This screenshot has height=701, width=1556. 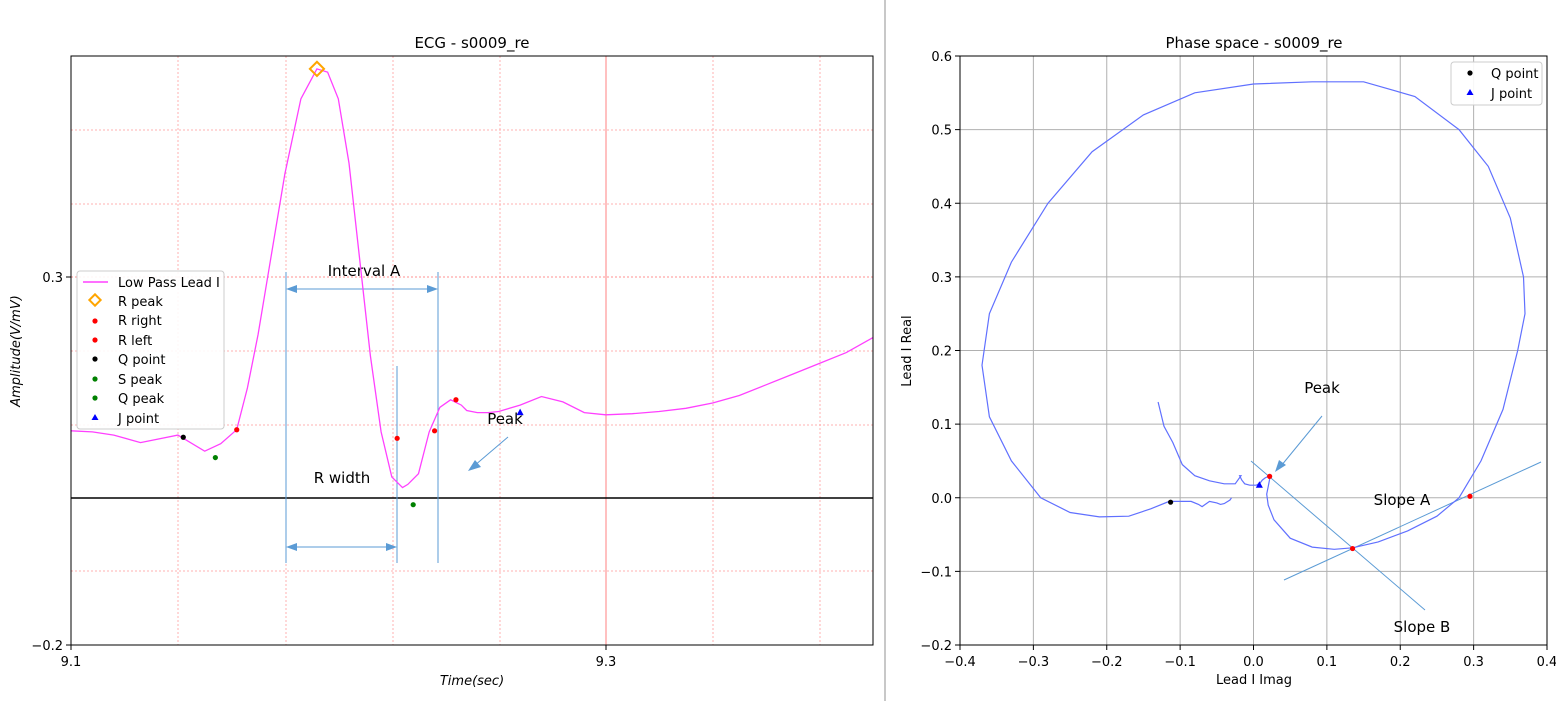 What do you see at coordinates (169, 283) in the screenshot?
I see `legend-label: Low Pass Lead I` at bounding box center [169, 283].